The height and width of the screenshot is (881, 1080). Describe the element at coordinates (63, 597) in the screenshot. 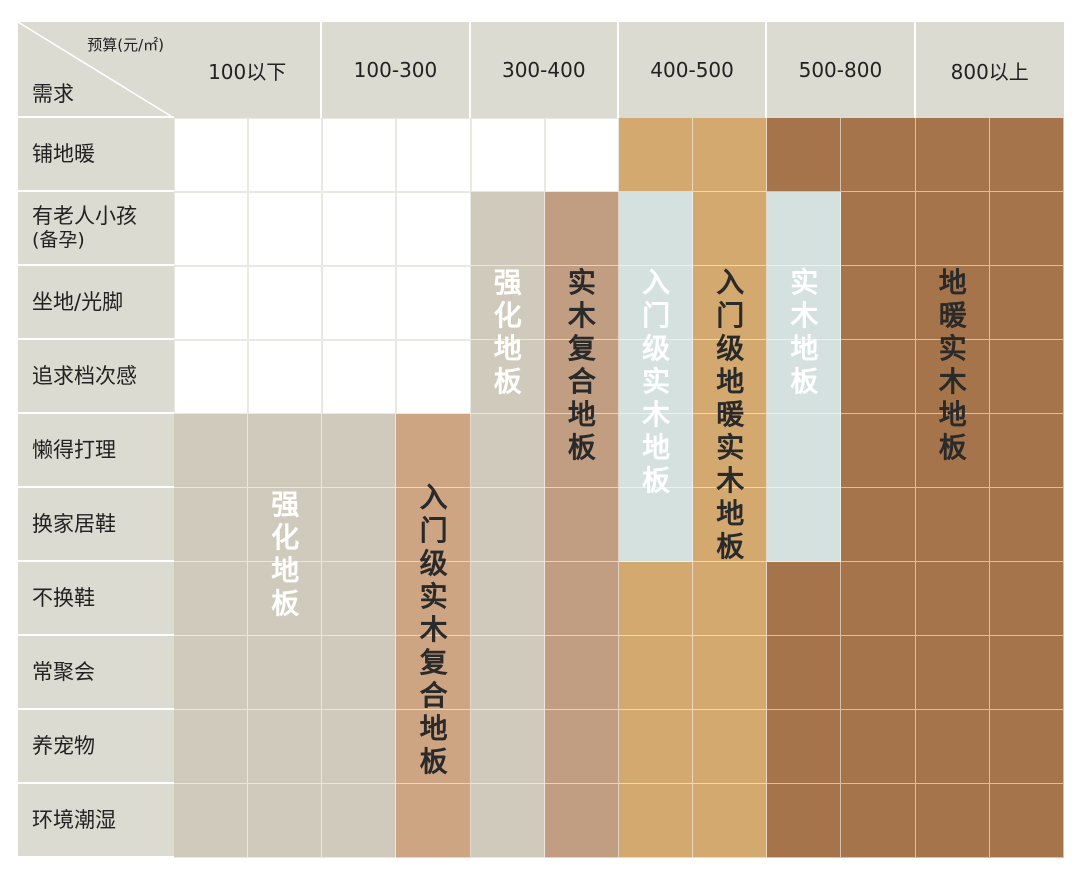

I see `row-header-text: 不换鞋` at that location.